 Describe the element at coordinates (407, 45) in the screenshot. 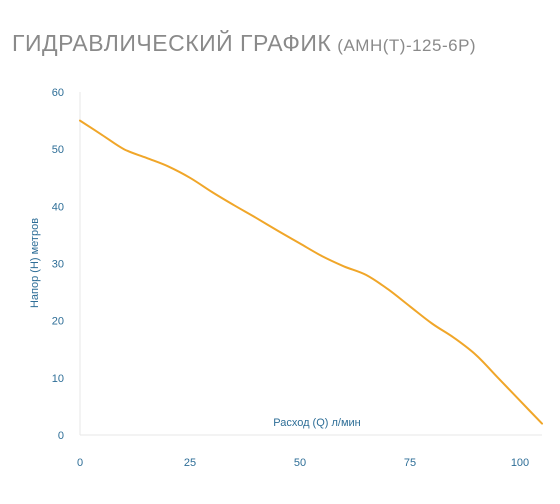

I see `chart-title-model: (АМН(Т)-125-6Р)` at that location.